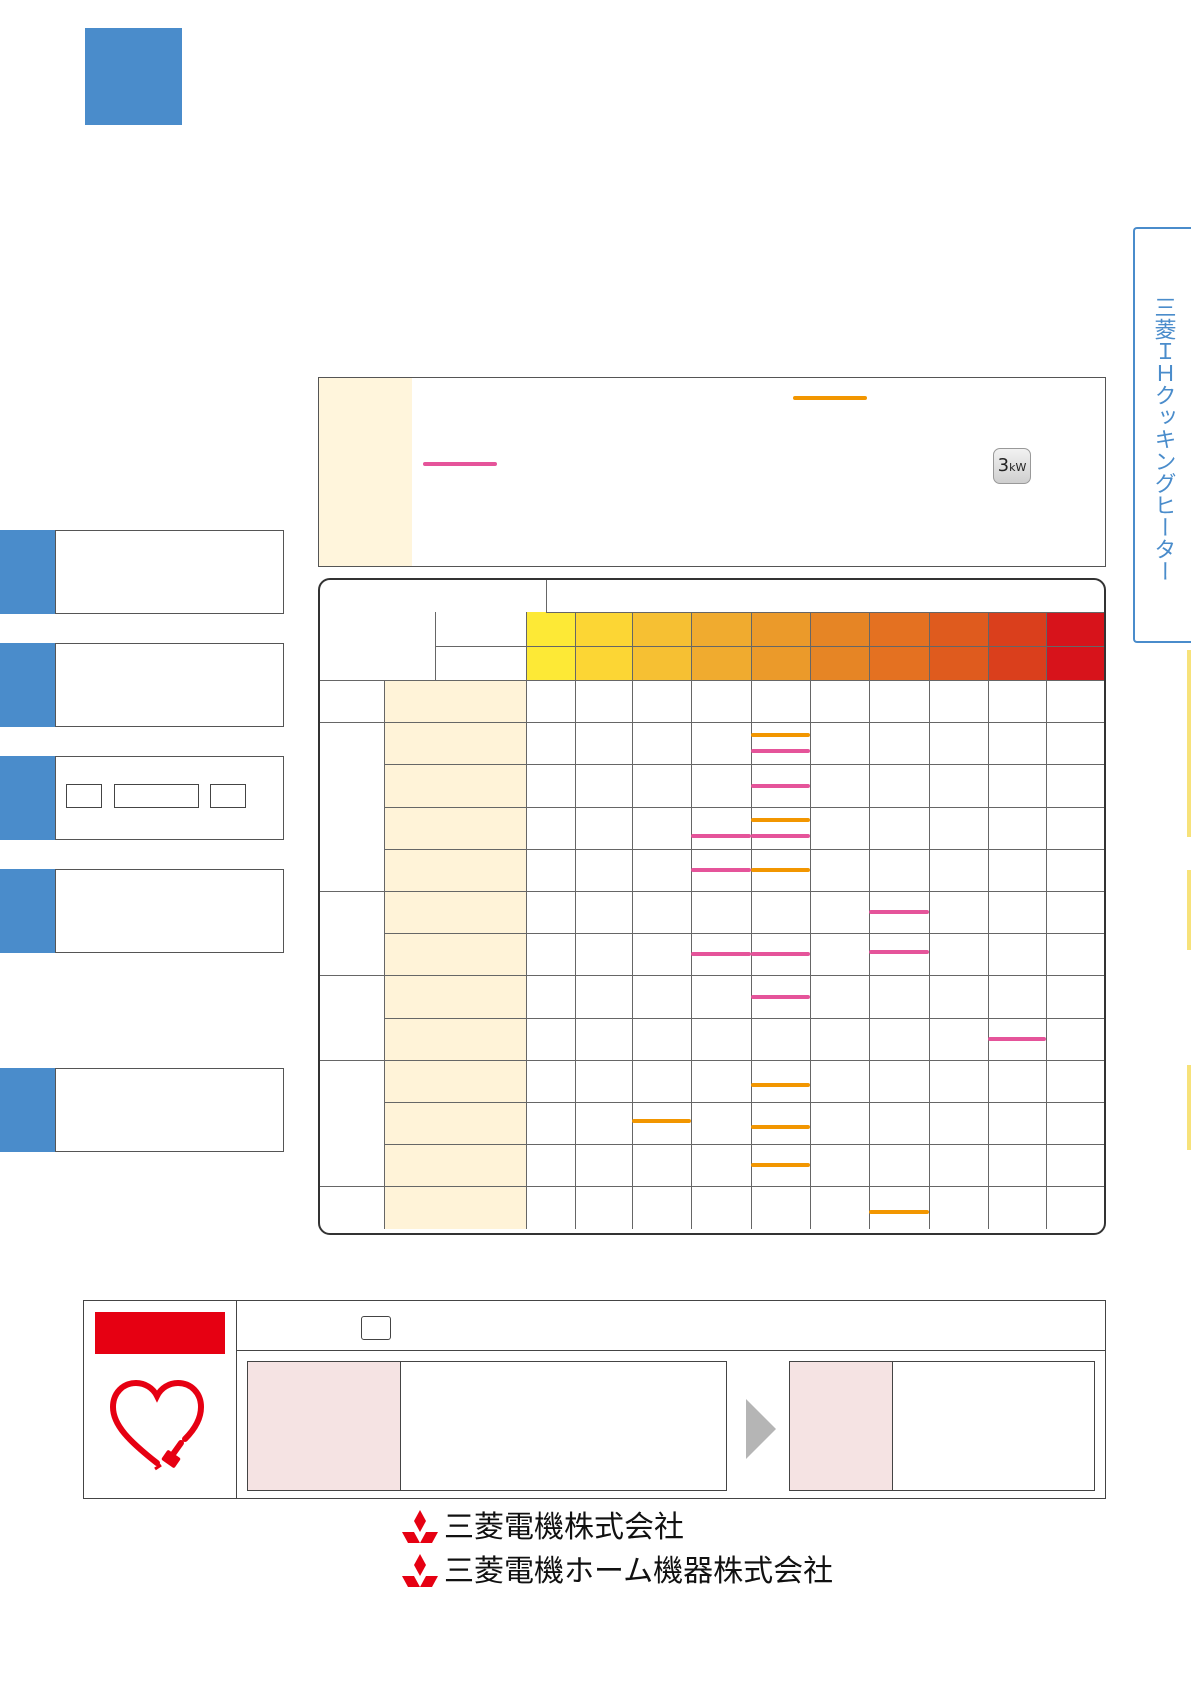  Describe the element at coordinates (1163, 439) in the screenshot. I see `index-tab-label: 三菱ＩＨクッキングヒーター` at that location.